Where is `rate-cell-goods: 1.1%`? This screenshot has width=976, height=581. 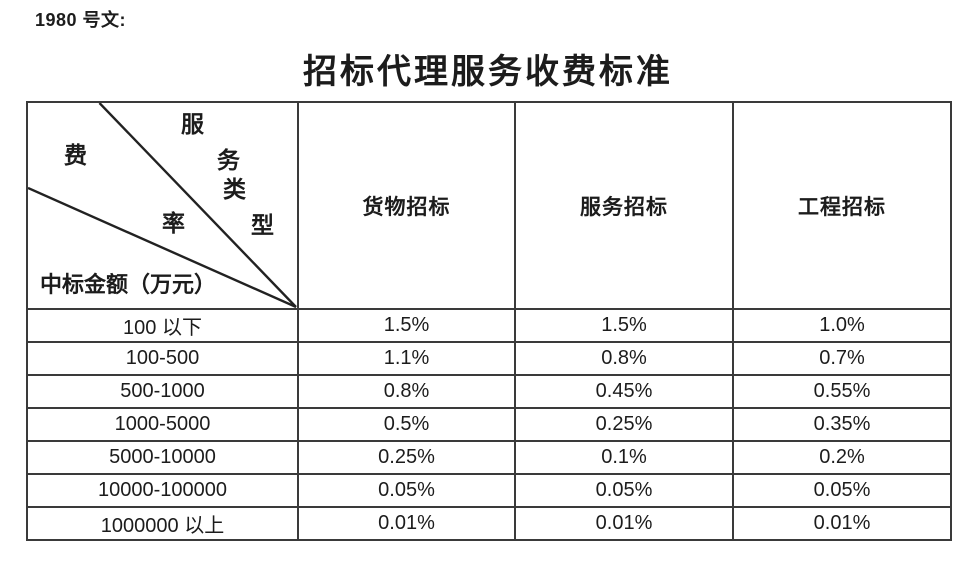 rate-cell-goods: 1.1% is located at coordinates (406, 358).